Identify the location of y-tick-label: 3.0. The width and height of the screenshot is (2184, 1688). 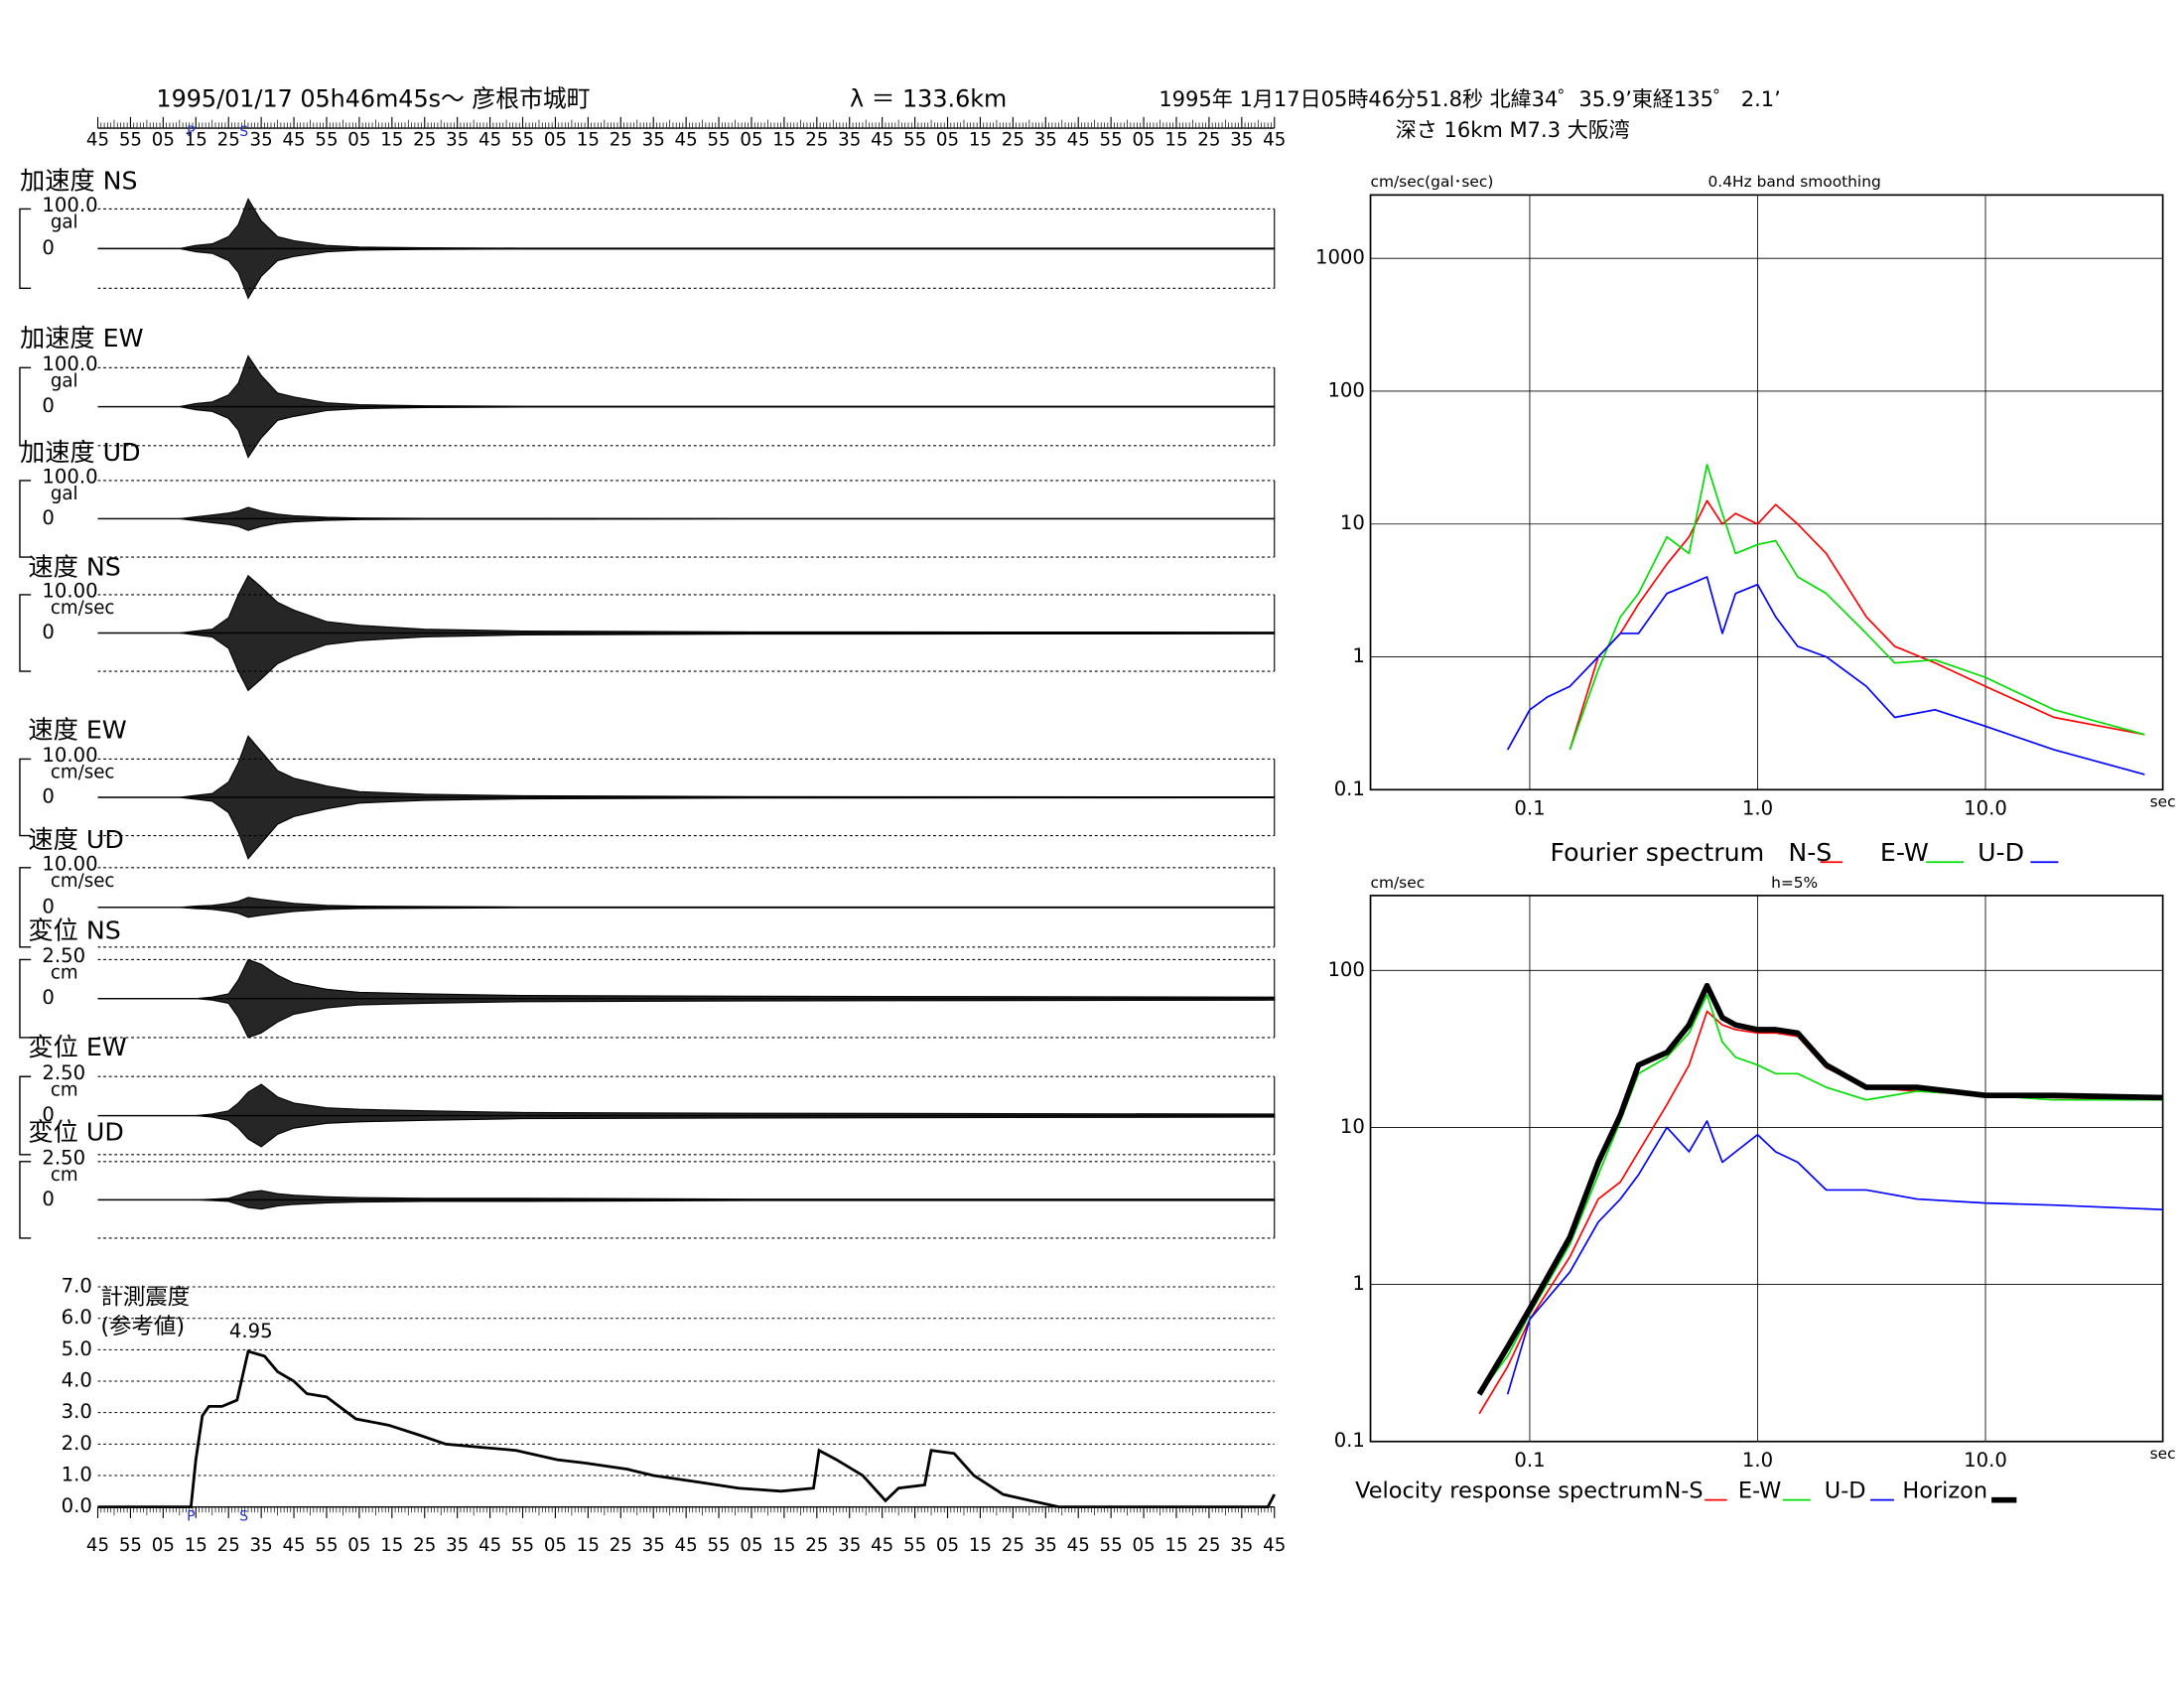
(77, 1411).